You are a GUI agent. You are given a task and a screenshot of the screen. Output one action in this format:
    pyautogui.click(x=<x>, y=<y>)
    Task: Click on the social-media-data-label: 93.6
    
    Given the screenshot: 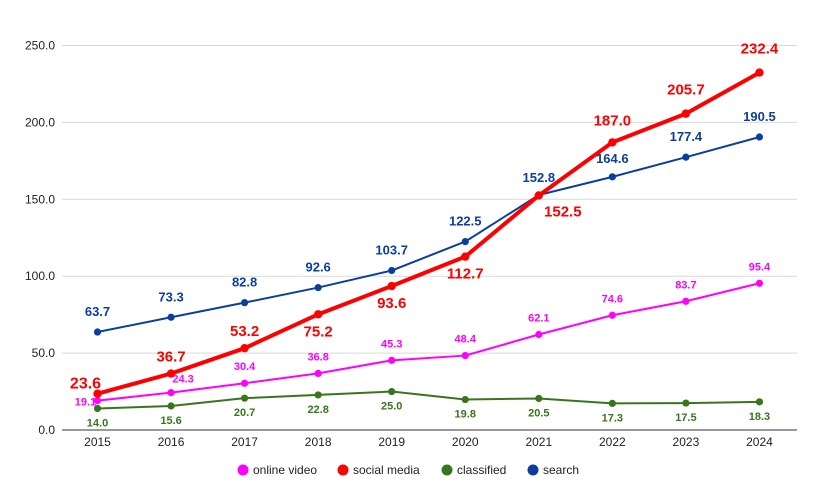 What is the action you would take?
    pyautogui.click(x=391, y=303)
    